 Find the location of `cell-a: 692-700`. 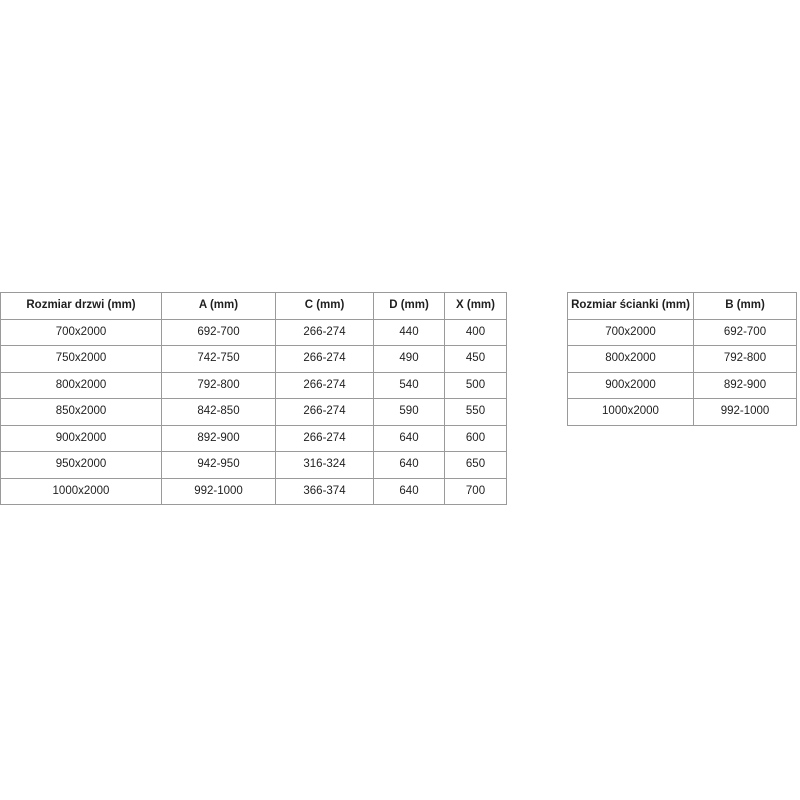

cell-a: 692-700 is located at coordinates (218, 332).